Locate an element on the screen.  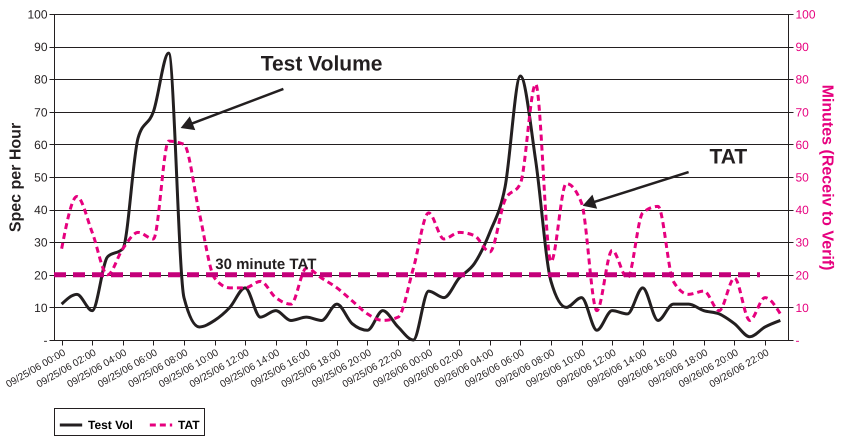
y2-tick-label: - is located at coordinates (798, 341).